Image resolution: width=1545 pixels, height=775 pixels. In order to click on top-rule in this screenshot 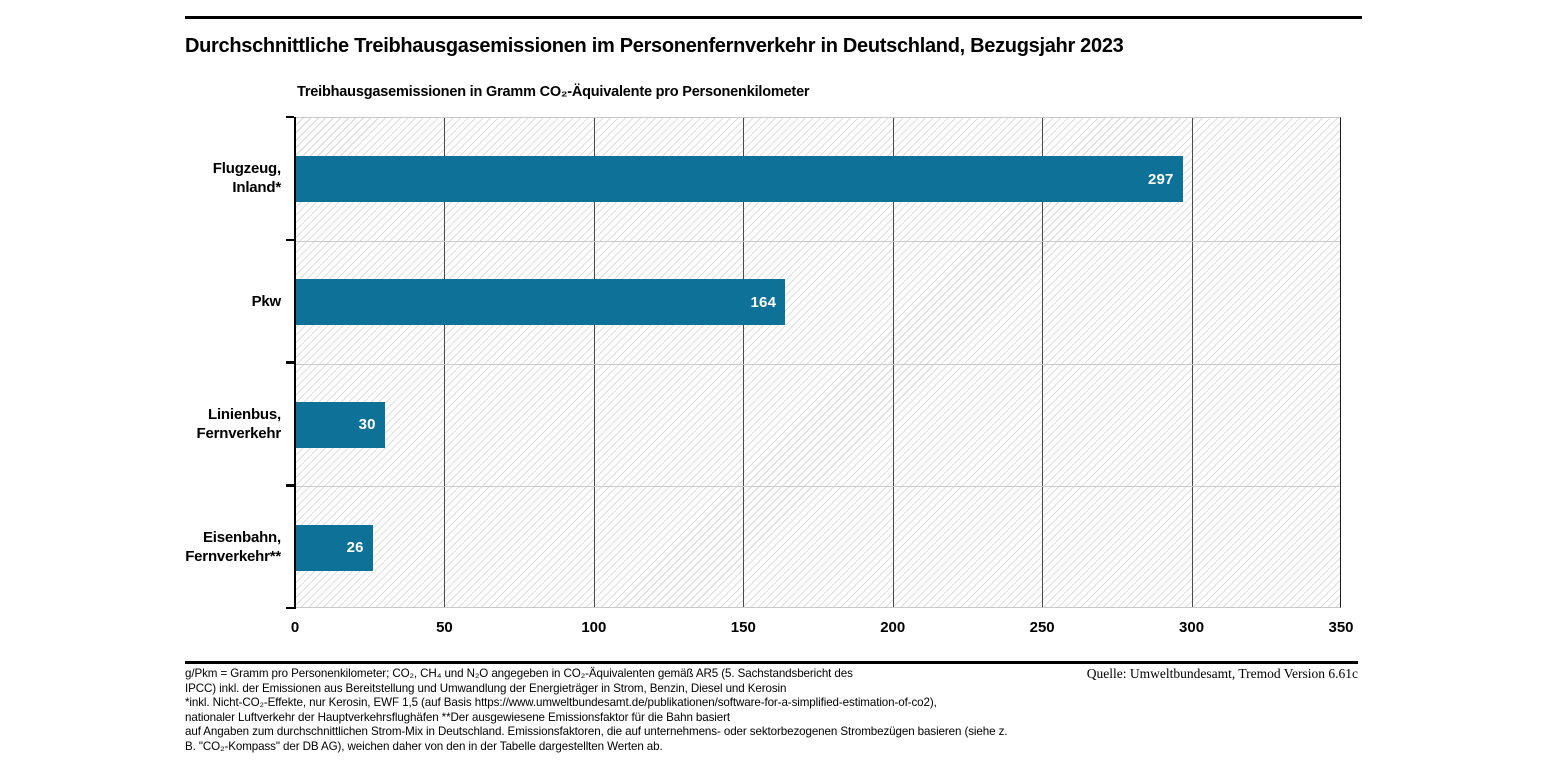, I will do `click(773, 17)`.